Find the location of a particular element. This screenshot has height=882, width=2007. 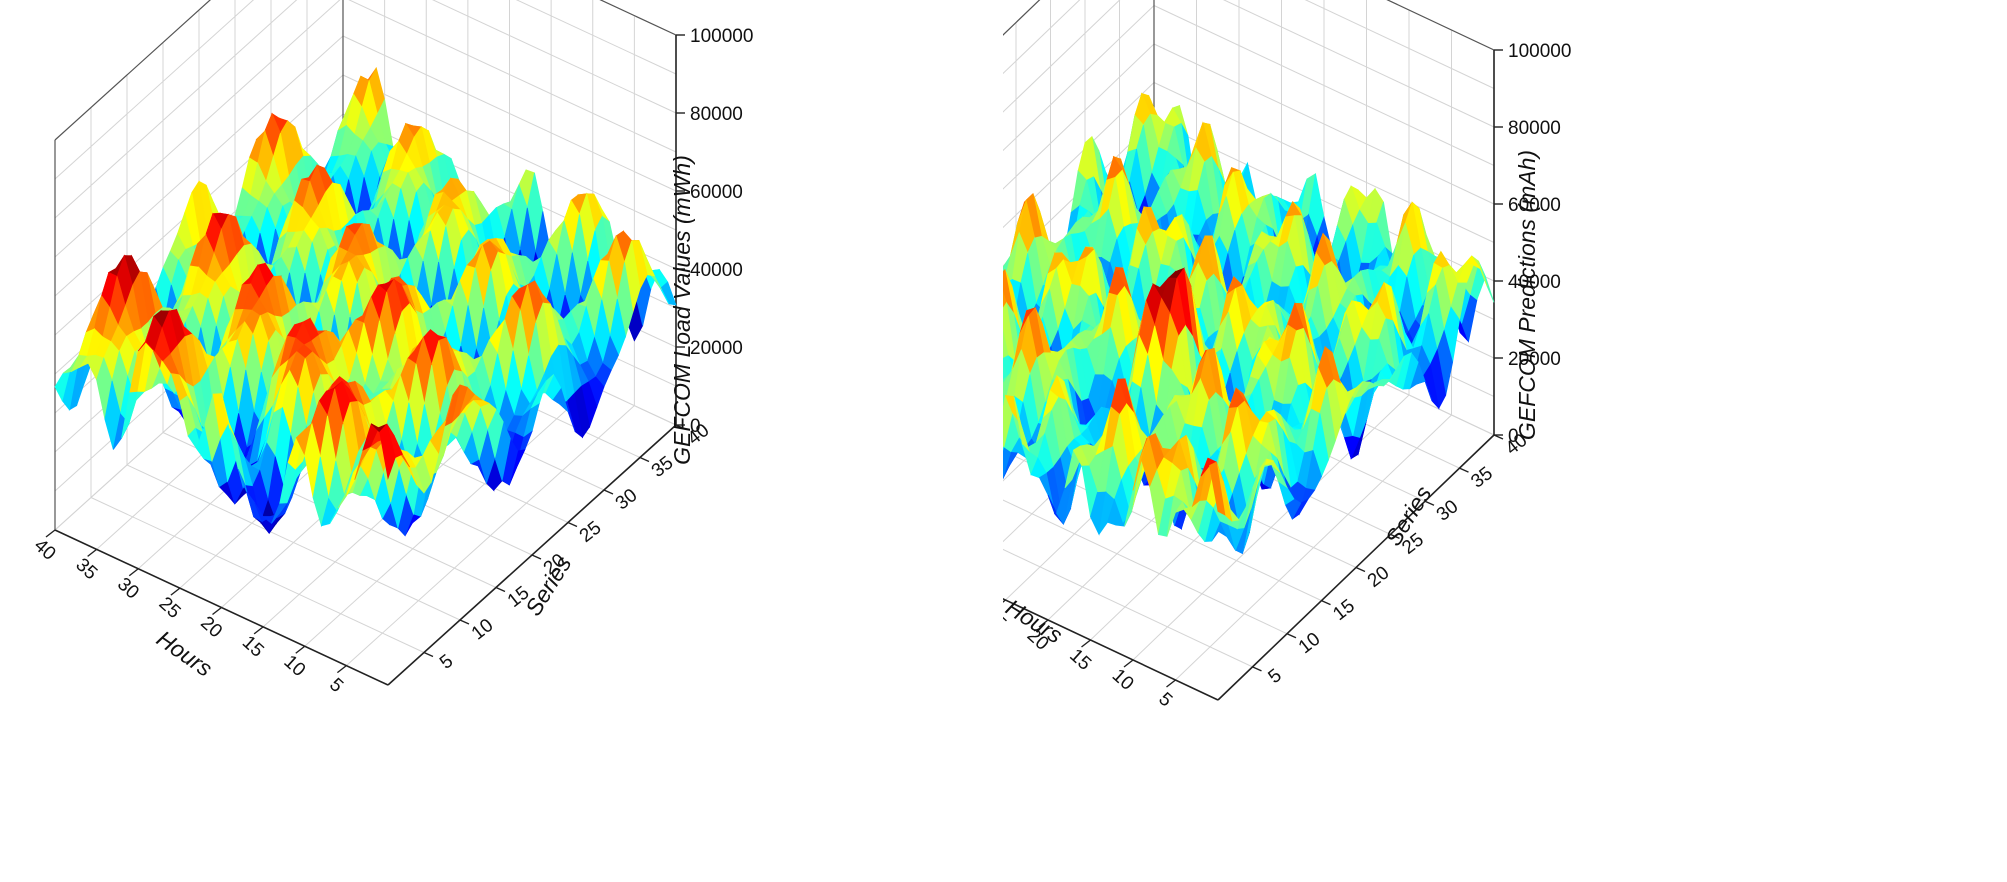

hours-tick-label: 35 is located at coordinates (86, 569).